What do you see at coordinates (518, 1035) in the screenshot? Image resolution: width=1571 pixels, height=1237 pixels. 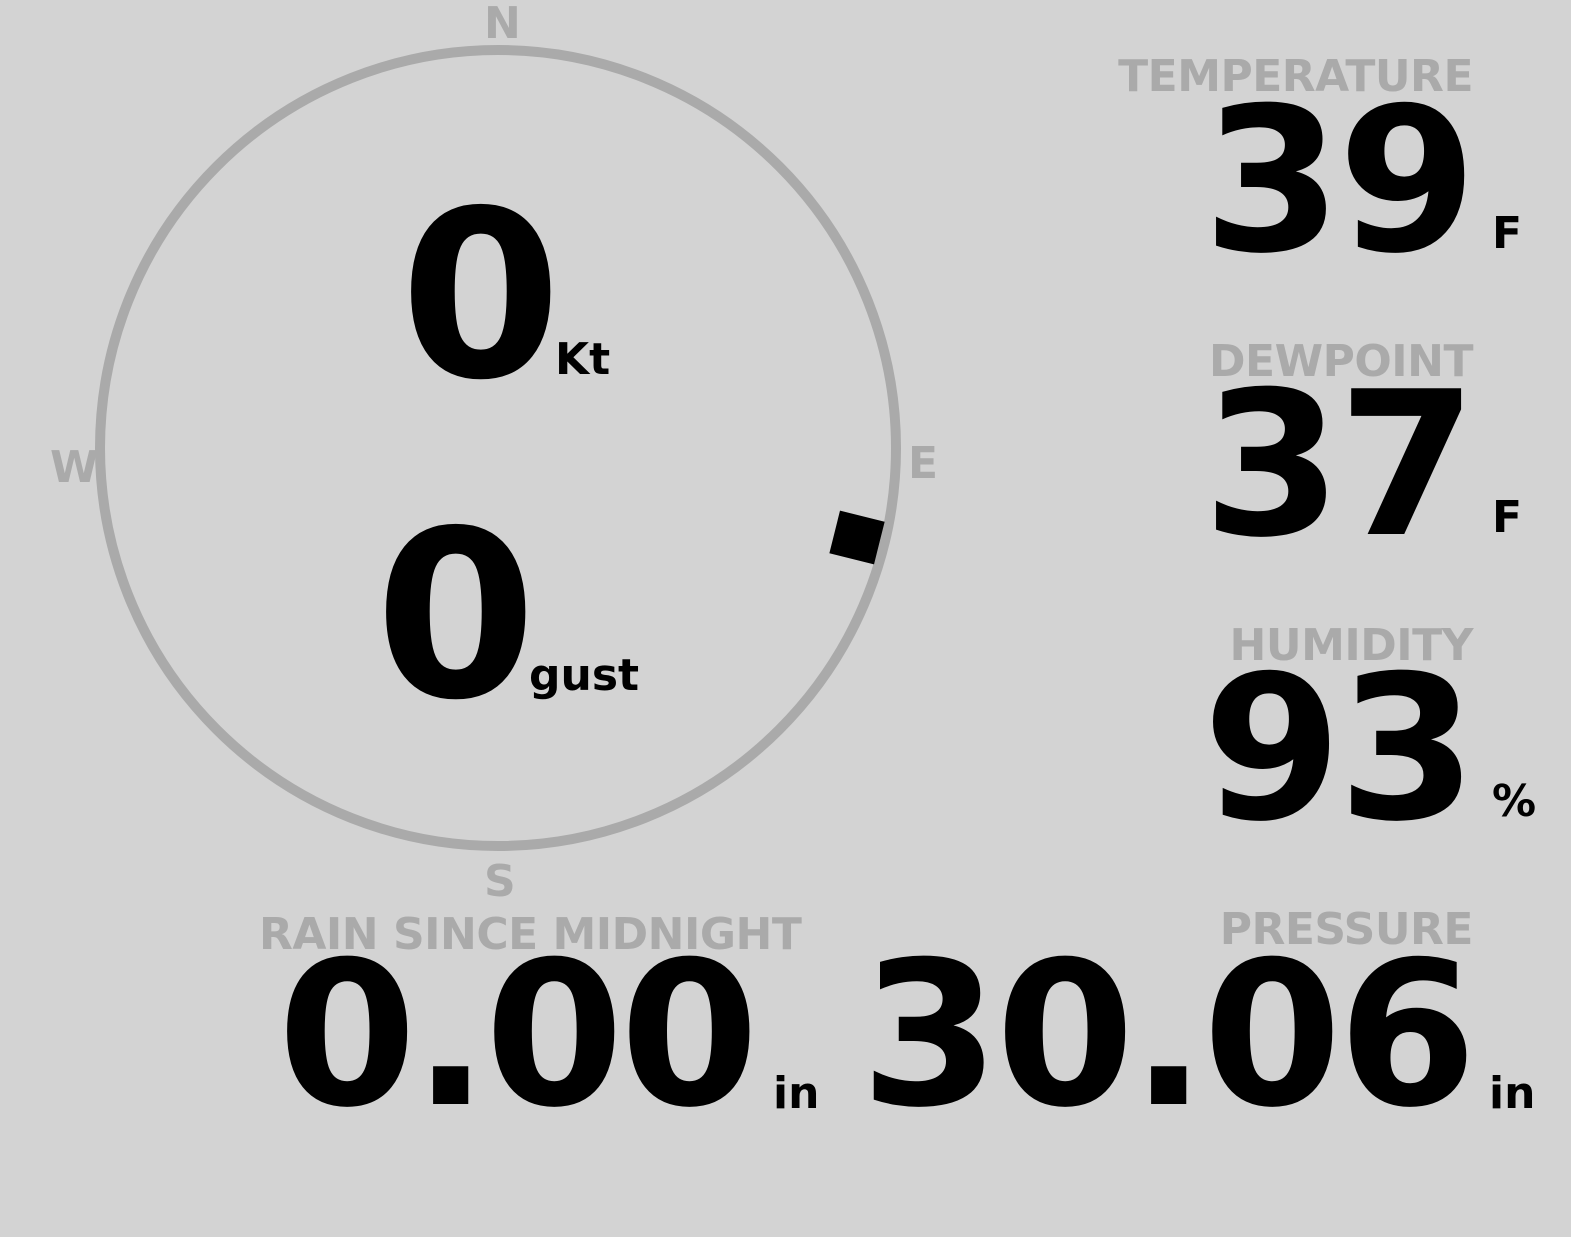 I see `rain-value: 0.00` at bounding box center [518, 1035].